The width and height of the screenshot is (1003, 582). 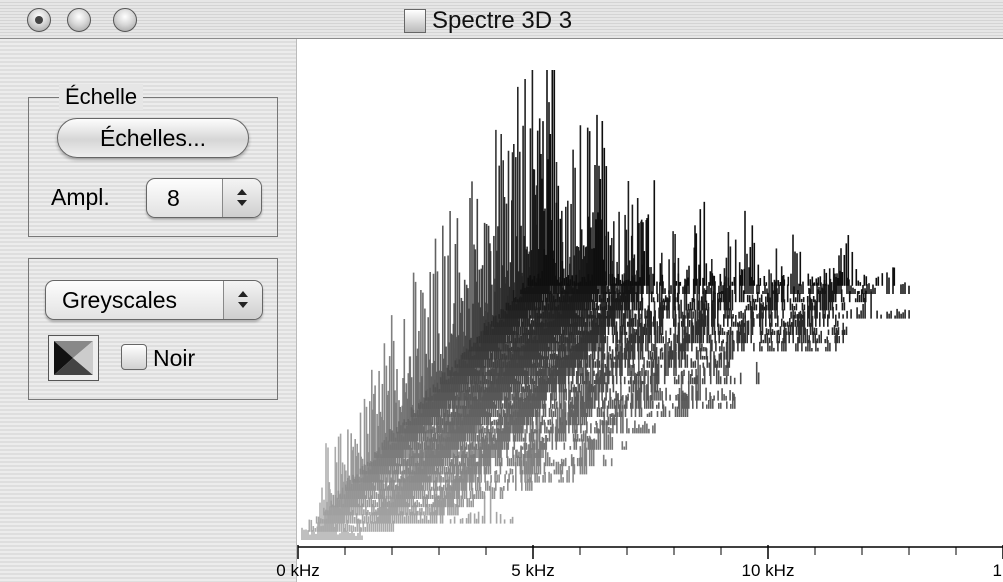 What do you see at coordinates (101, 97) in the screenshot?
I see `group-title: Échelle` at bounding box center [101, 97].